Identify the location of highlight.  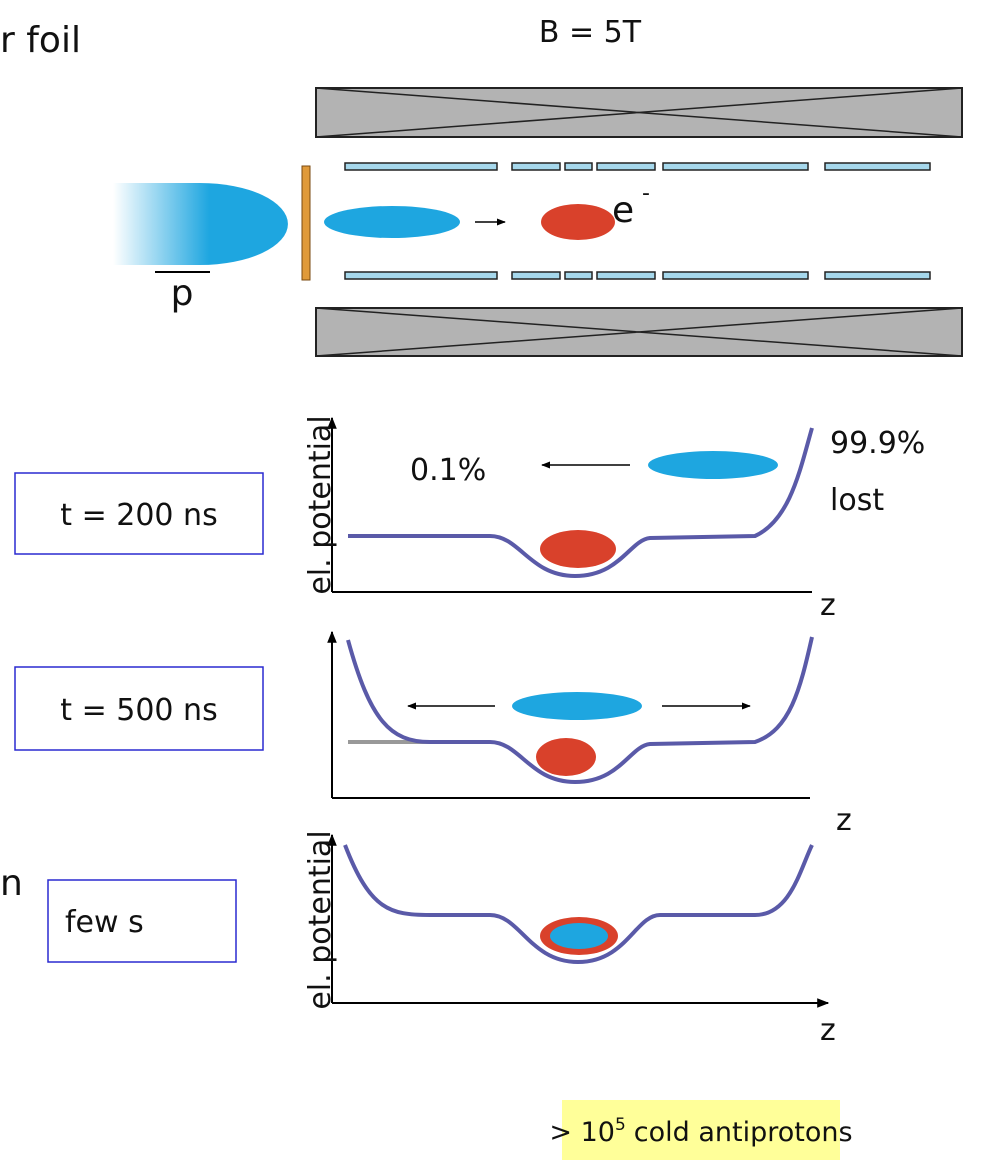
(701, 1130).